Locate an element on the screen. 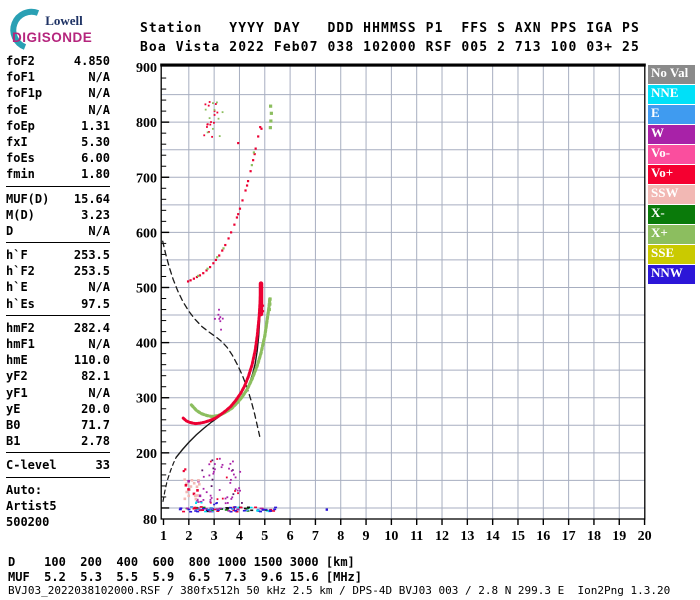 The image size is (700, 600). x-axis-label: 16 is located at coordinates (543, 536).